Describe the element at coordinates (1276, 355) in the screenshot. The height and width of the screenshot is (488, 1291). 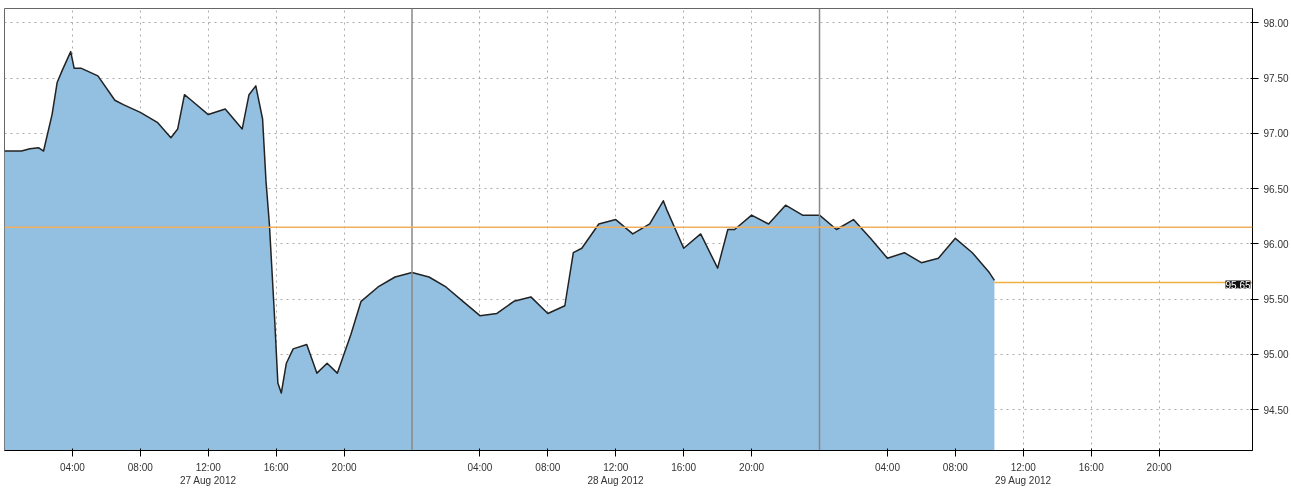
I see `y-tick-label: 95.00` at that location.